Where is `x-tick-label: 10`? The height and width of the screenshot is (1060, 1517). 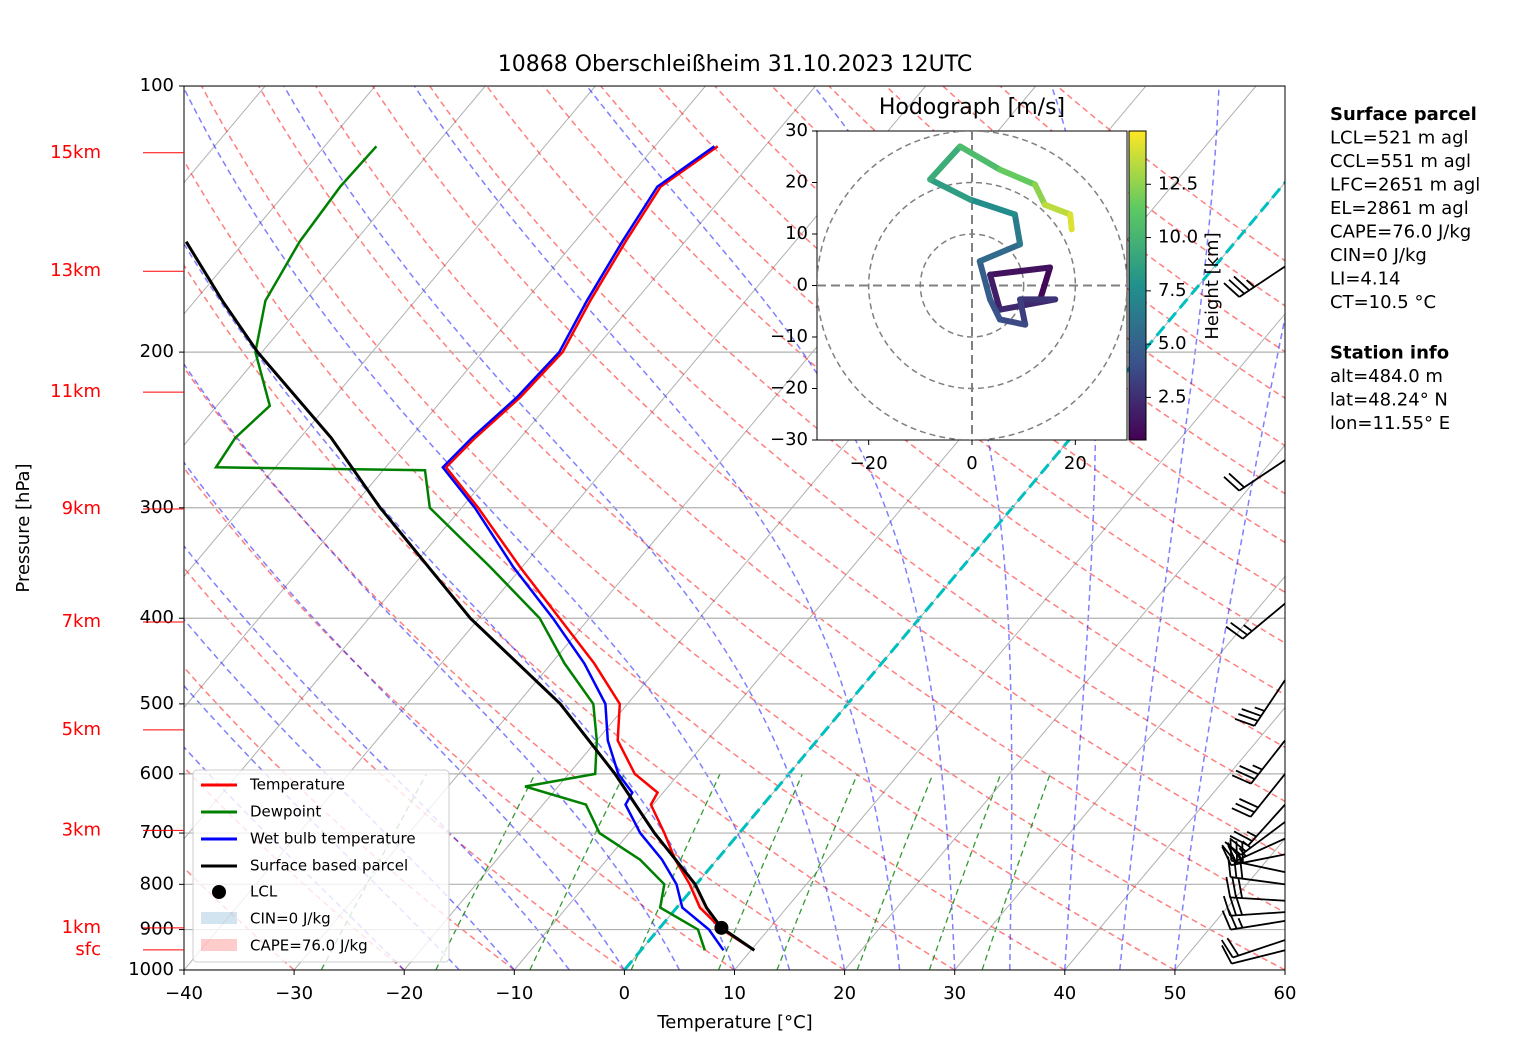 x-tick-label: 10 is located at coordinates (734, 993).